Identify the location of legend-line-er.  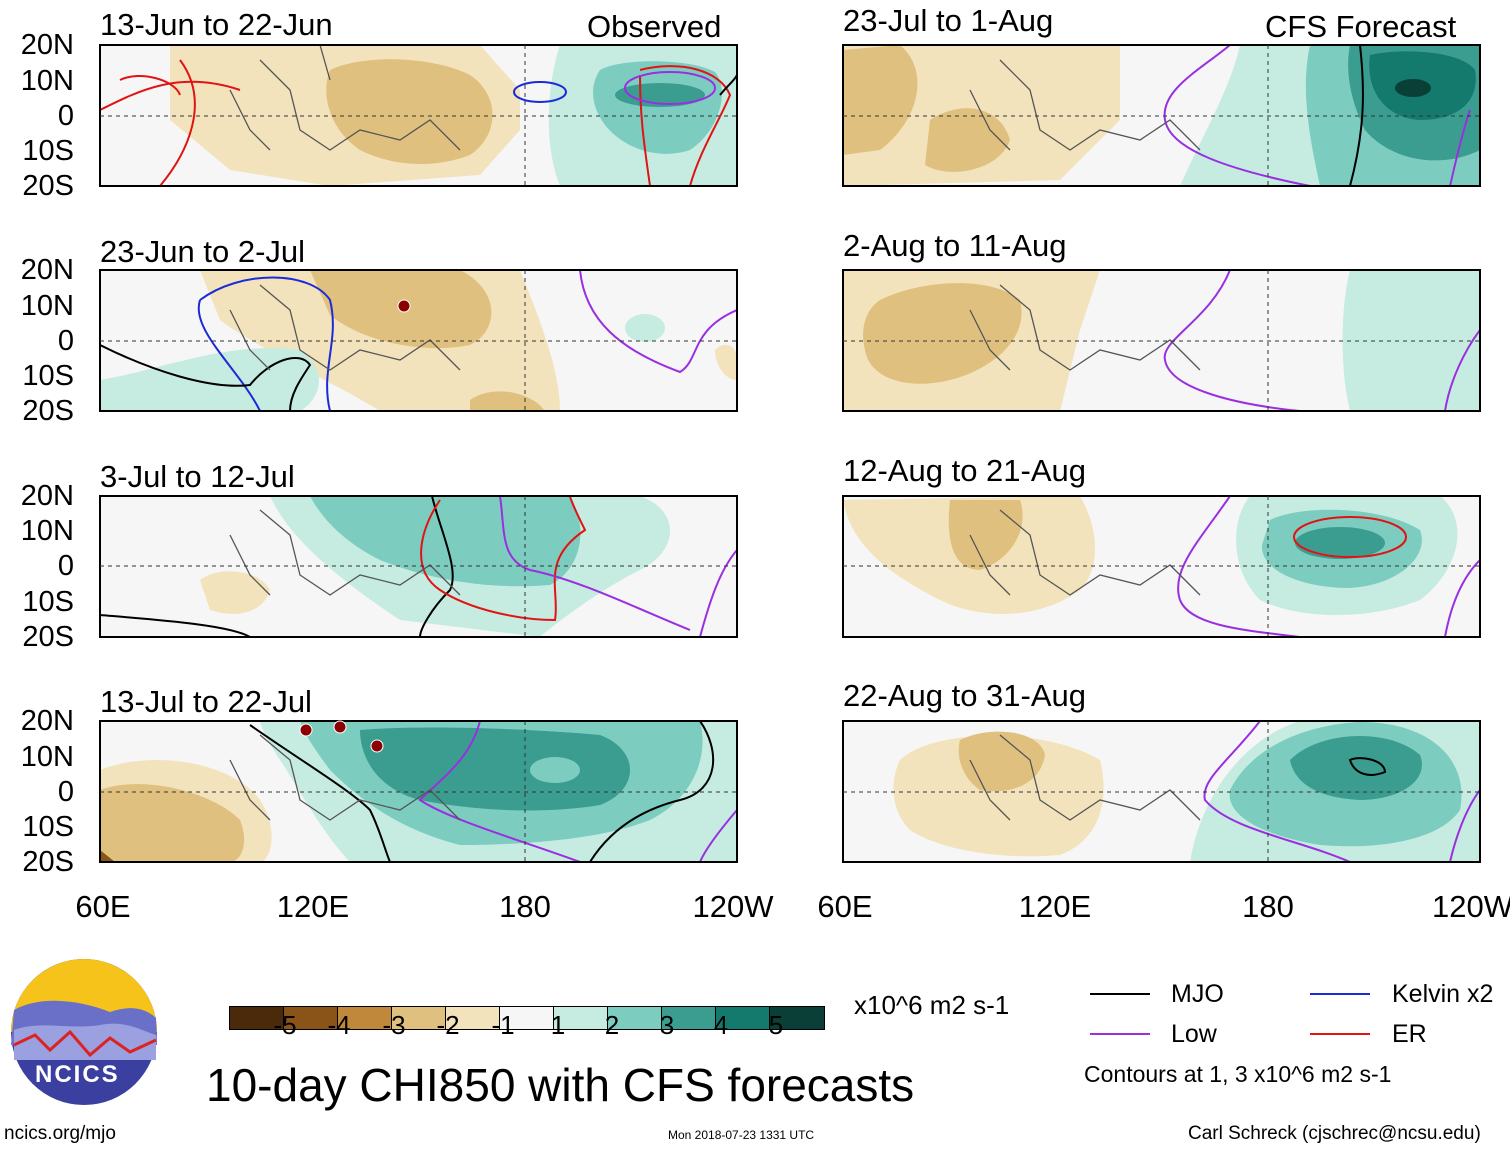
(1340, 1034).